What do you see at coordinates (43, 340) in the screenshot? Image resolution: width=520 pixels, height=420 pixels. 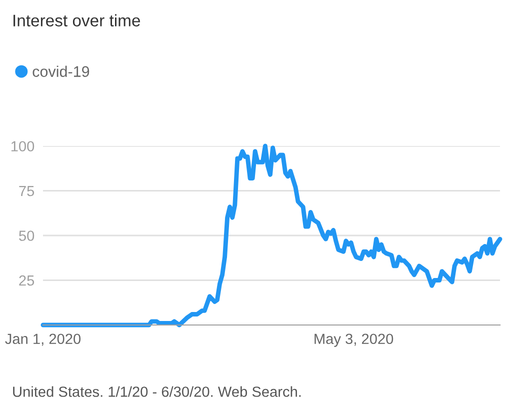 I see `x-tick-label: Jan 1, 2020` at bounding box center [43, 340].